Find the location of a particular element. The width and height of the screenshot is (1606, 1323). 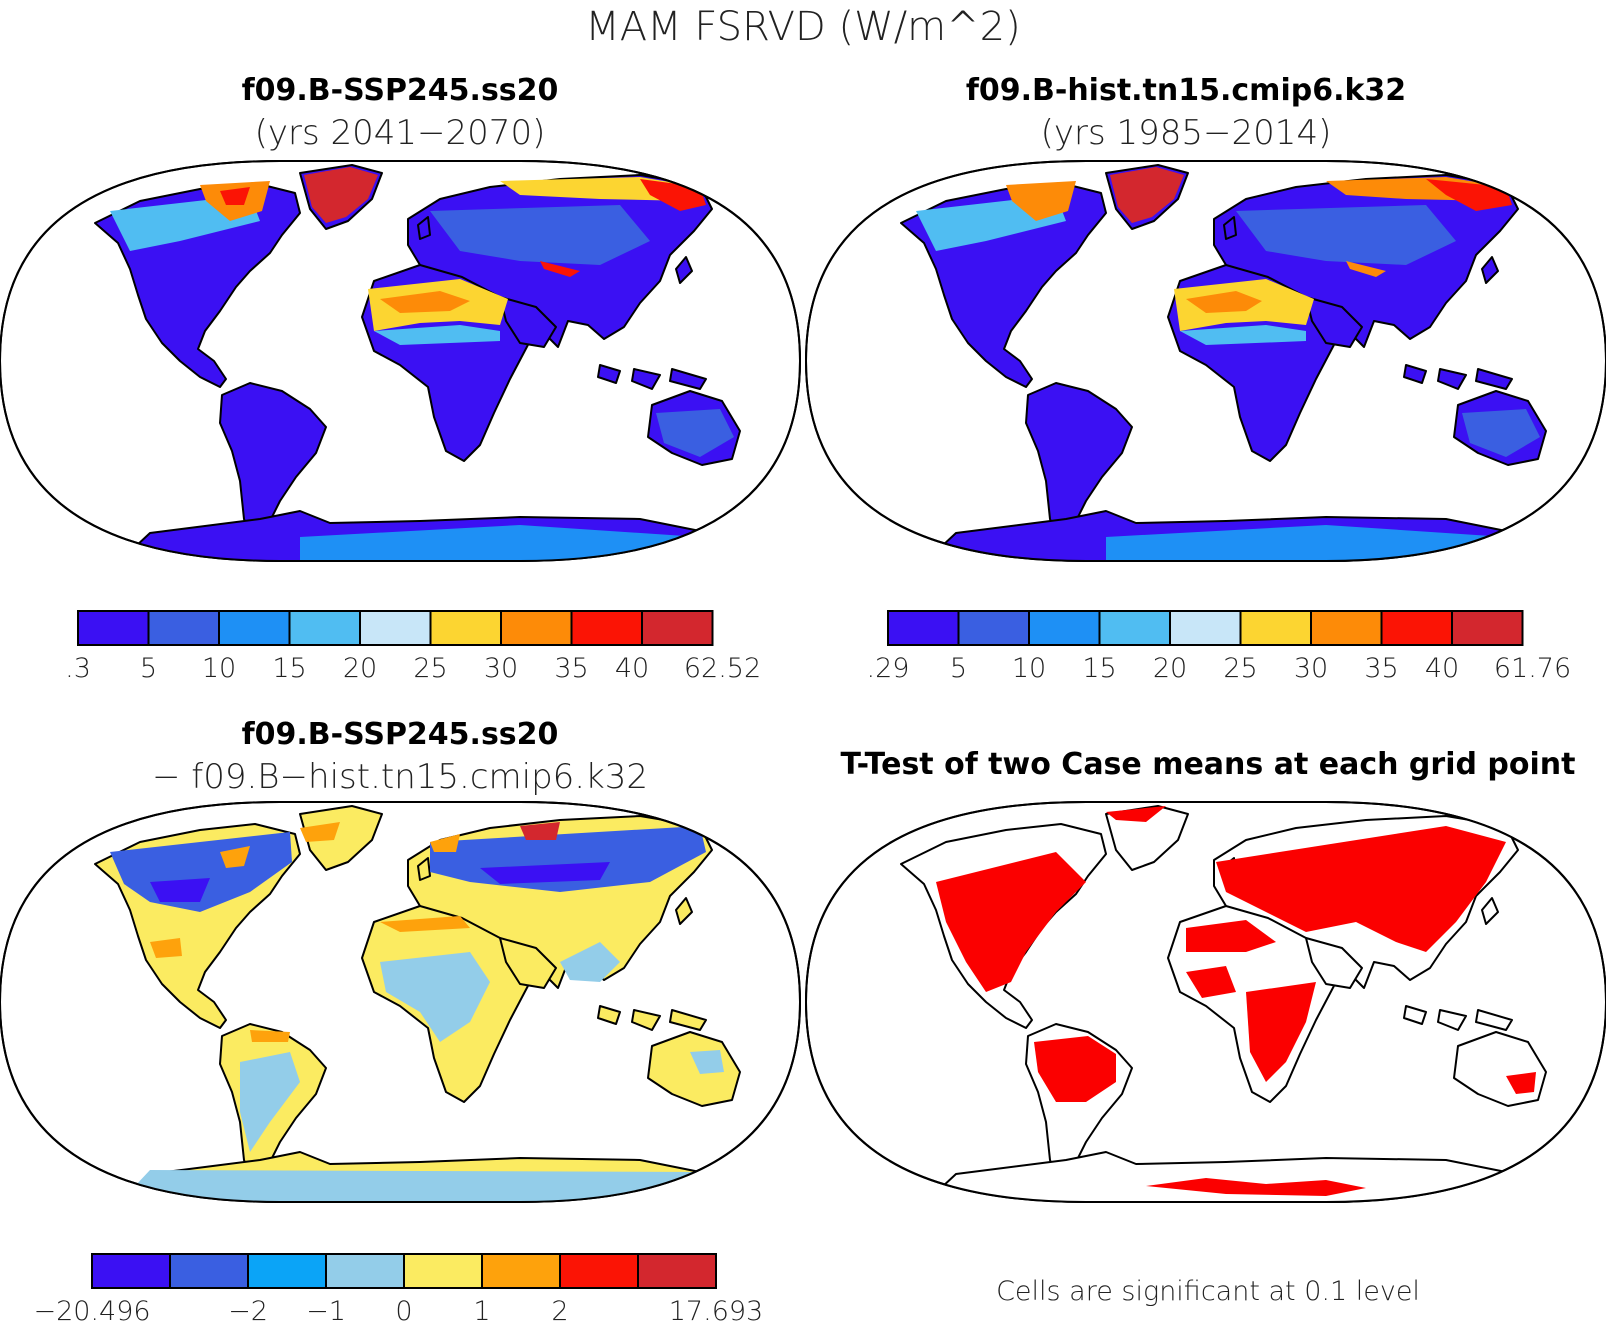

colorbar-tick-label: 62.52 is located at coordinates (722, 668).